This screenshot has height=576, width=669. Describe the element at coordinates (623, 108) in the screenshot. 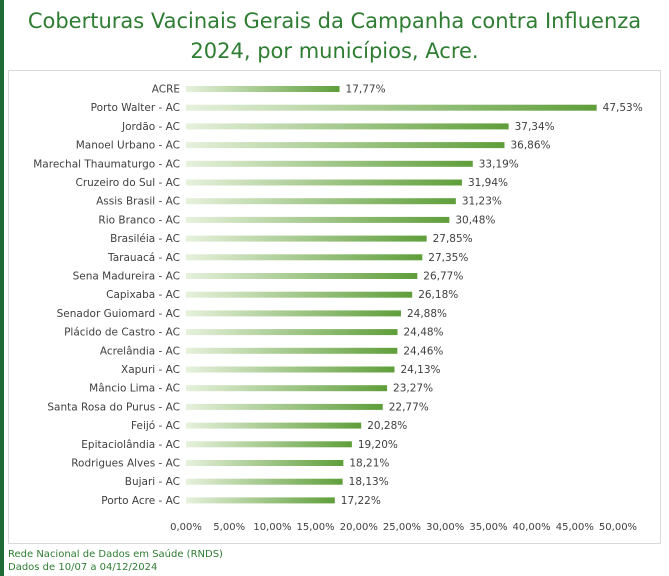

I see `data-label: 47,53%` at that location.